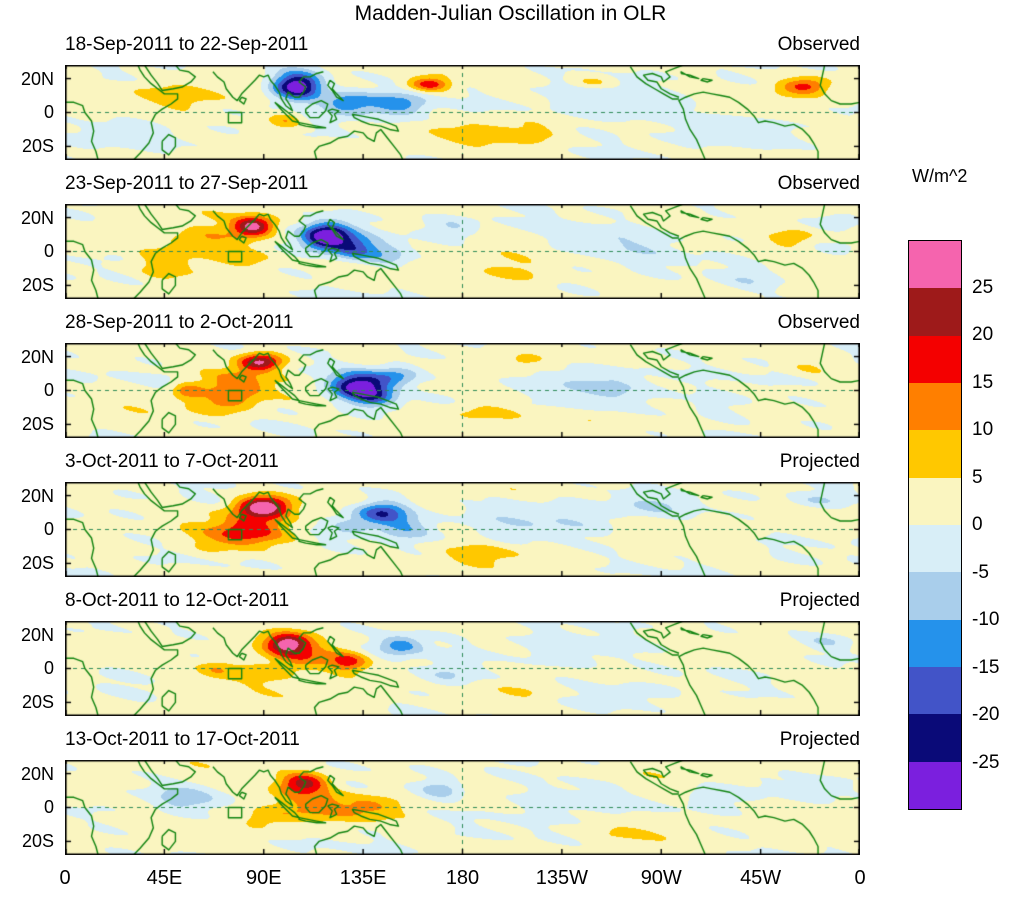 This screenshot has width=1021, height=922. What do you see at coordinates (179, 322) in the screenshot?
I see `panel-date-range: 28-Sep-2011 to 2-Oct-2011` at bounding box center [179, 322].